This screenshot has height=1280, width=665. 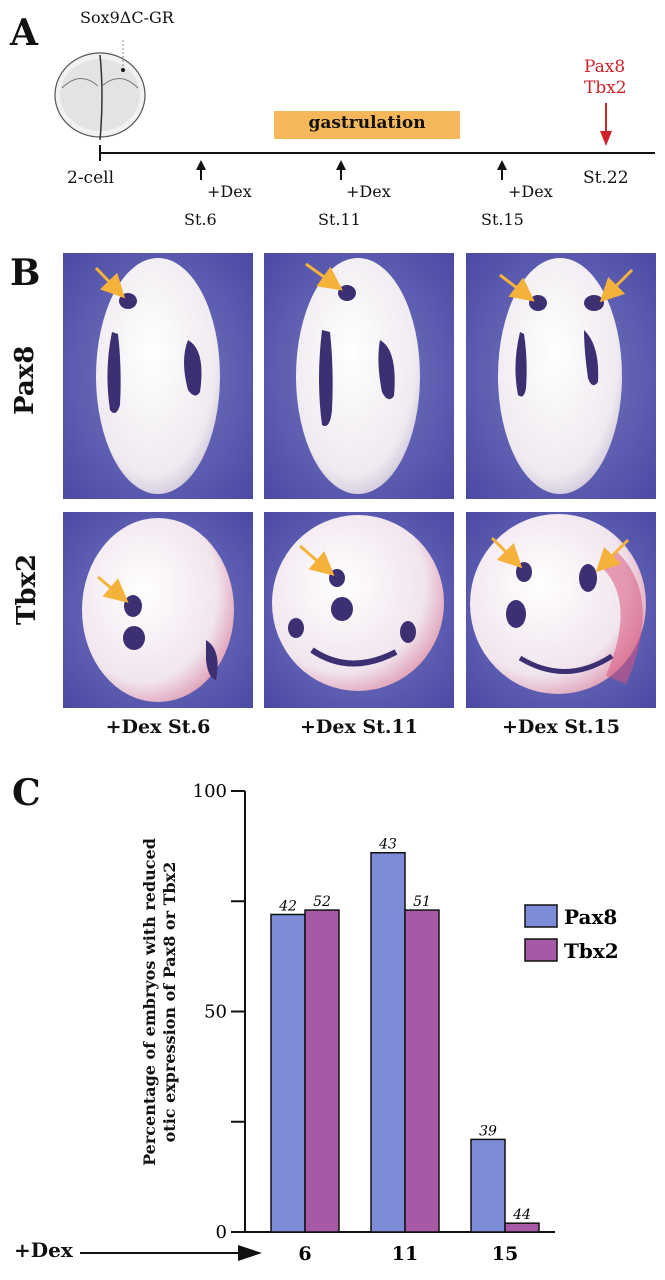 What do you see at coordinates (158, 376) in the screenshot?
I see `photo-pax8-st6` at bounding box center [158, 376].